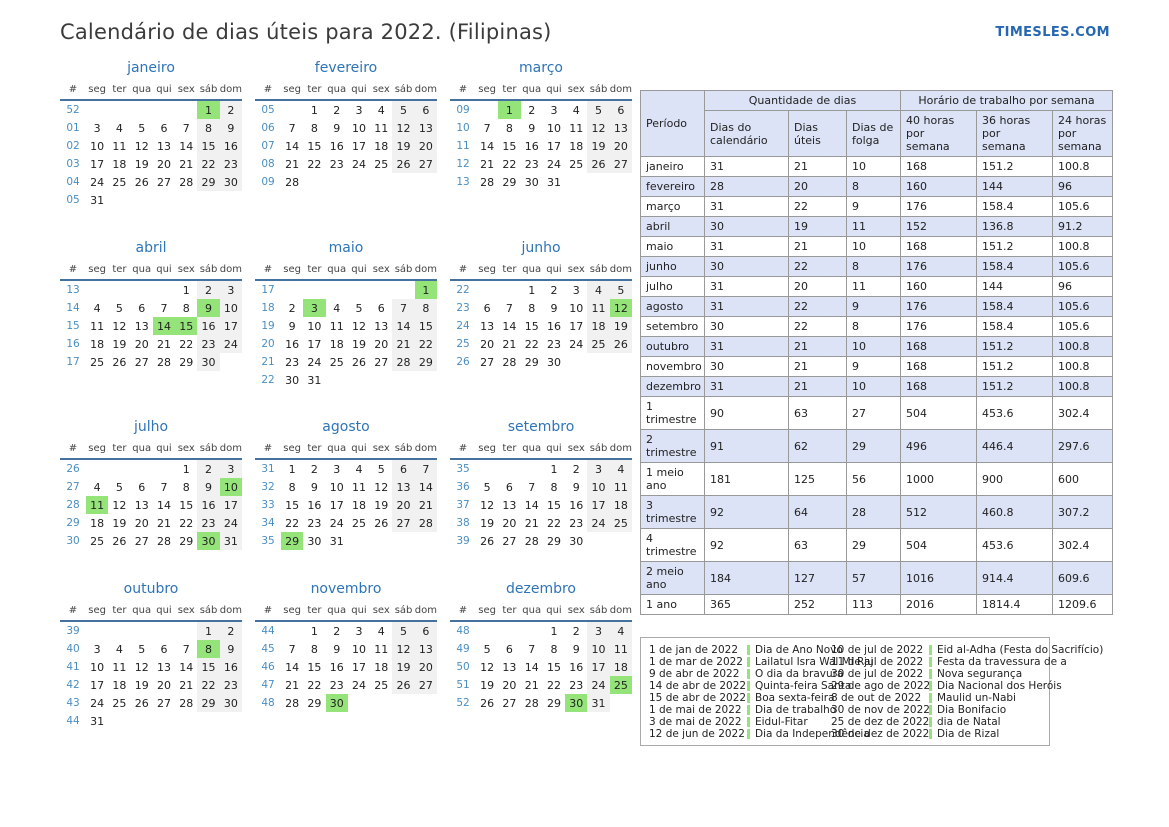 This screenshot has width=1169, height=827. Describe the element at coordinates (817, 286) in the screenshot. I see `value-cell: 20` at that location.